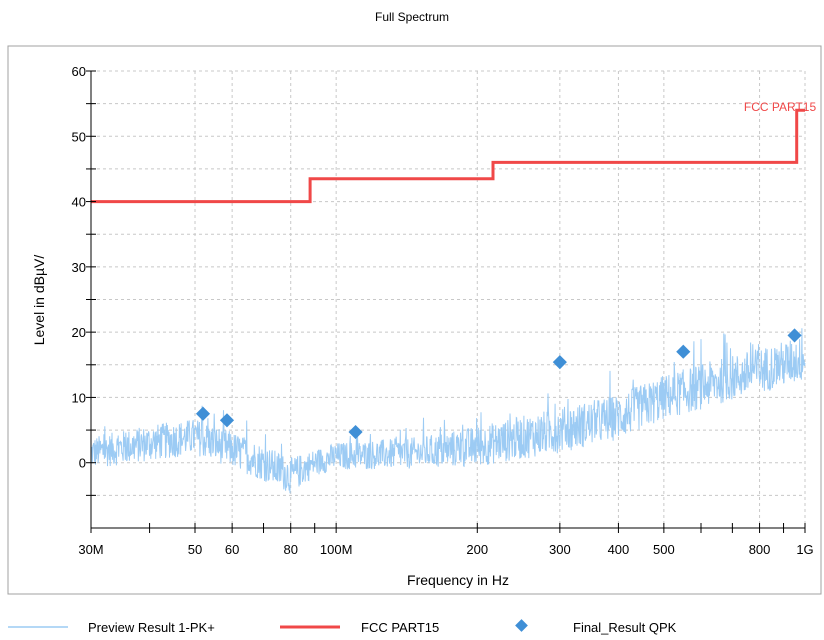 This screenshot has height=640, width=824. Describe the element at coordinates (498, 384) in the screenshot. I see `qpk-markers` at that location.